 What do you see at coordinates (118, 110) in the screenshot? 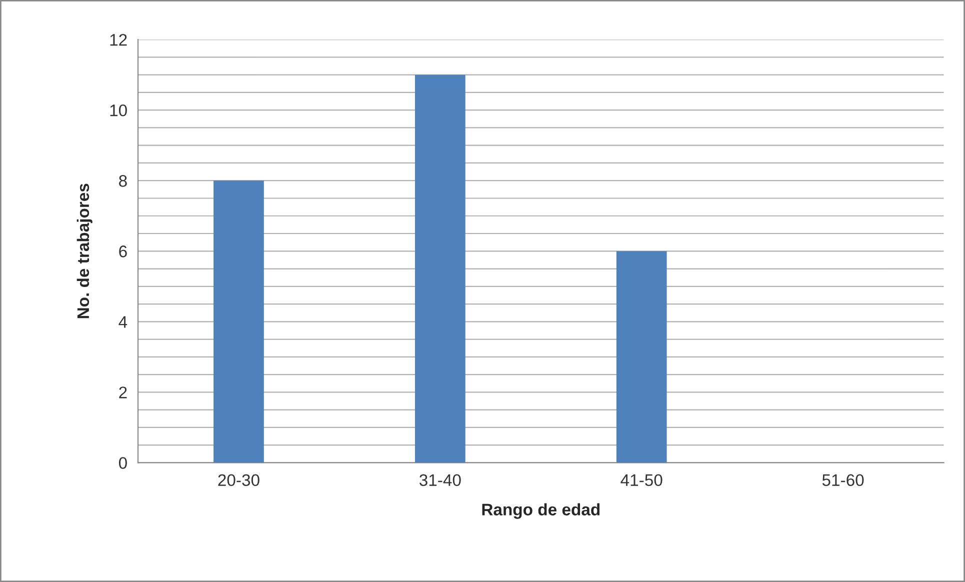
I see `y-tick-label: 10` at bounding box center [118, 110].